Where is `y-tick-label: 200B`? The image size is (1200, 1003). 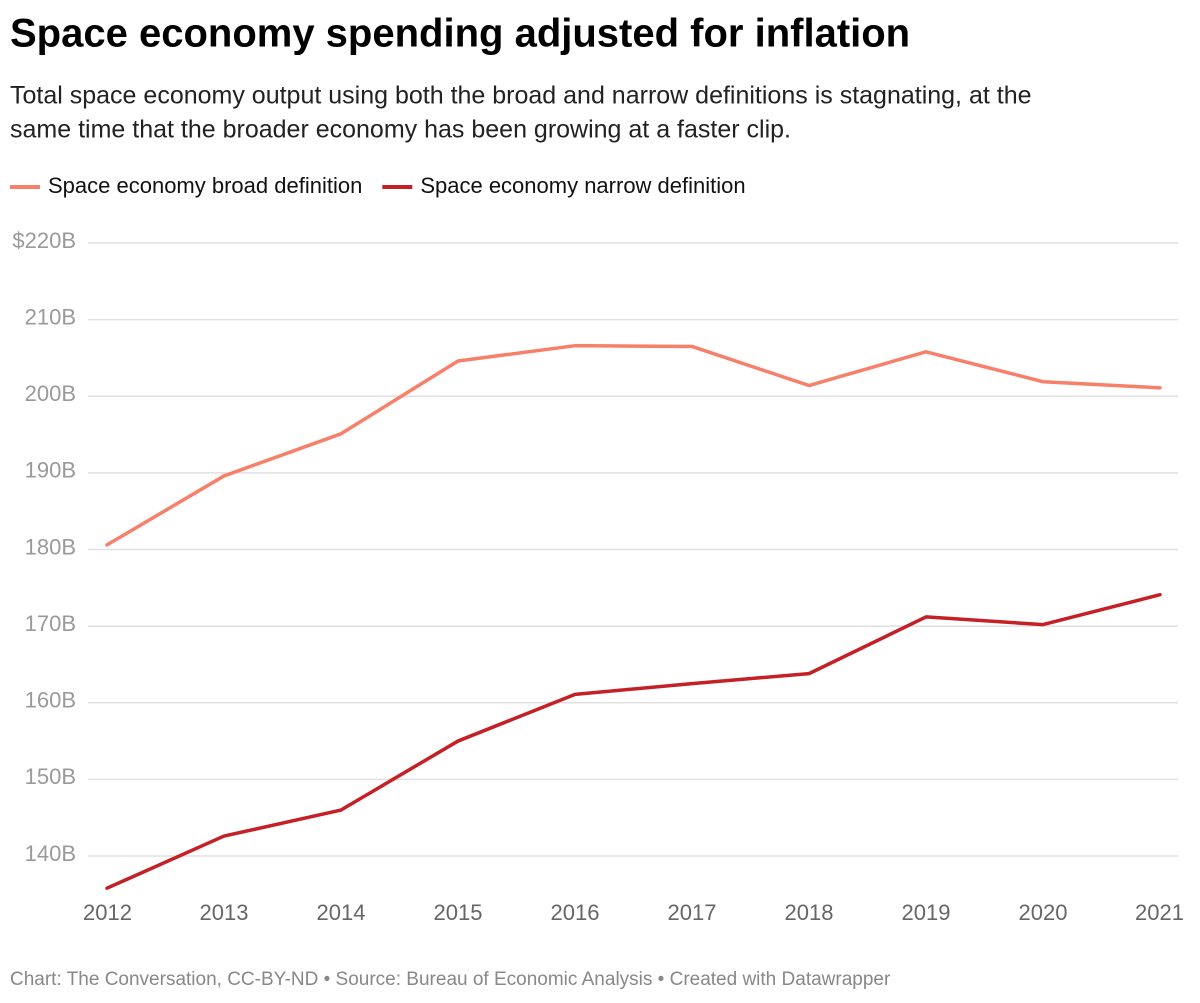
y-tick-label: 200B is located at coordinates (50, 393).